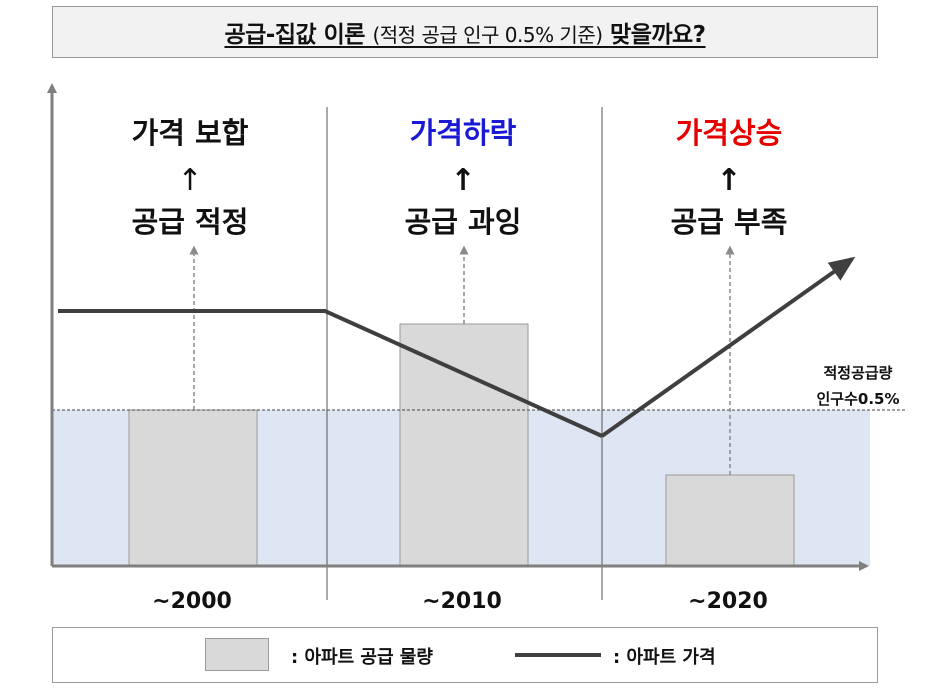 This screenshot has height=690, width=934. What do you see at coordinates (664, 657) in the screenshot?
I see `legend-price-label: : 아파트 가격` at bounding box center [664, 657].